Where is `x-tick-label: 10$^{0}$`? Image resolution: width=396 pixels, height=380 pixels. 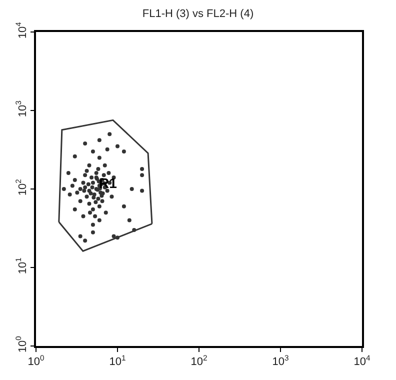 x-tick-label: 10$^{0}$ is located at coordinates (36, 360).